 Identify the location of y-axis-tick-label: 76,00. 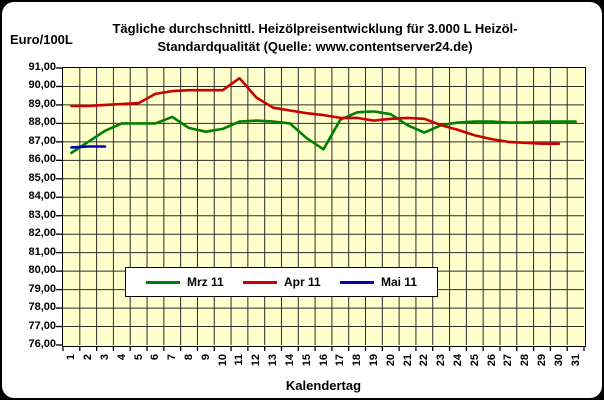
(42, 344).